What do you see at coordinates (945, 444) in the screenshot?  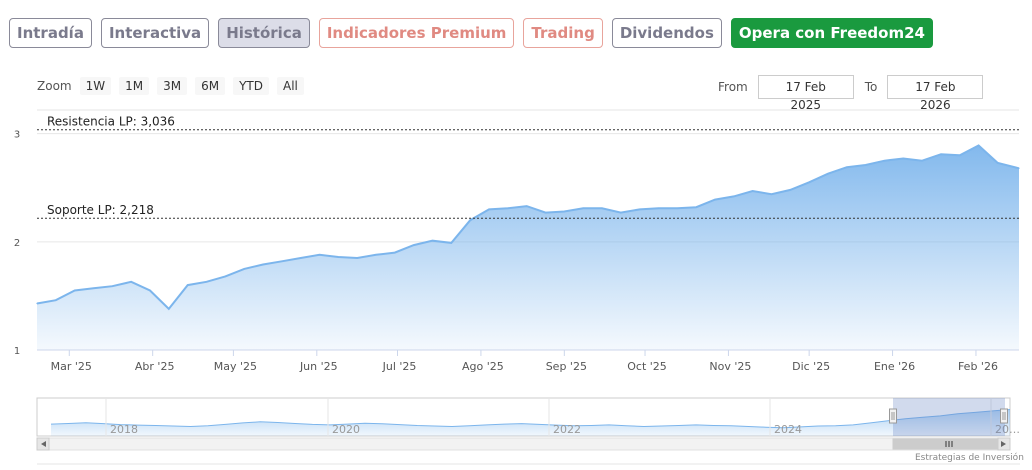 I see `scrollbar-thumb` at bounding box center [945, 444].